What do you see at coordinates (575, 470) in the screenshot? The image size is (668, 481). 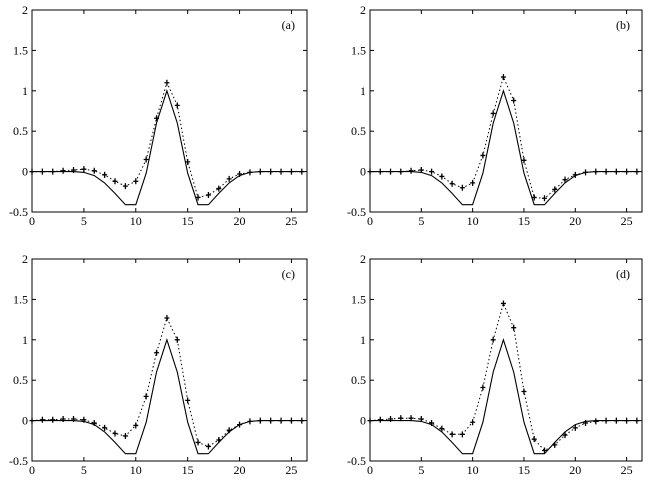 I see `x-tick-label-d-4: 20` at bounding box center [575, 470].